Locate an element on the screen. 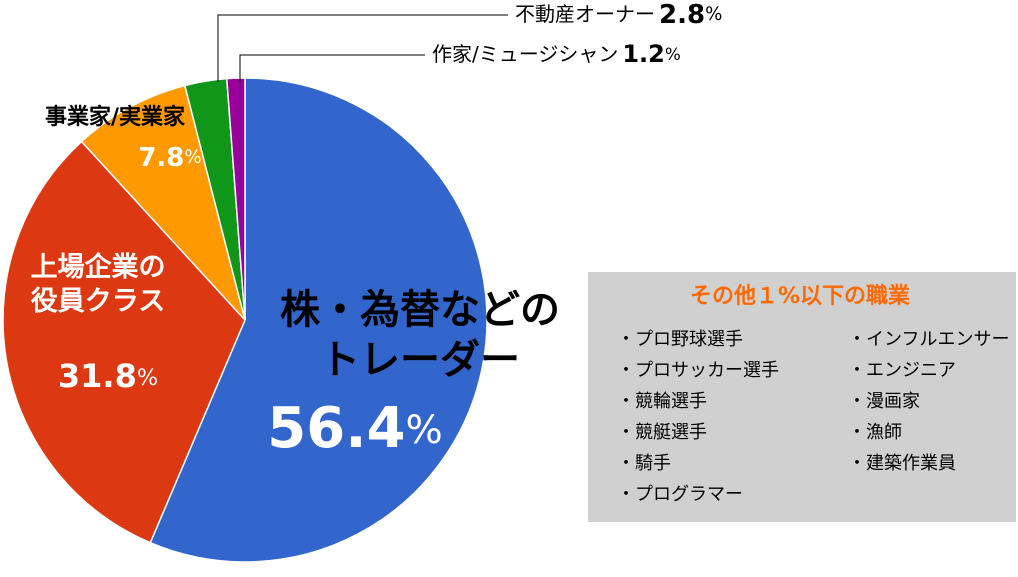 Image resolution: width=1018 pixels, height=577 pixels. slice-label: 作家/ミュージシャン is located at coordinates (525, 54).